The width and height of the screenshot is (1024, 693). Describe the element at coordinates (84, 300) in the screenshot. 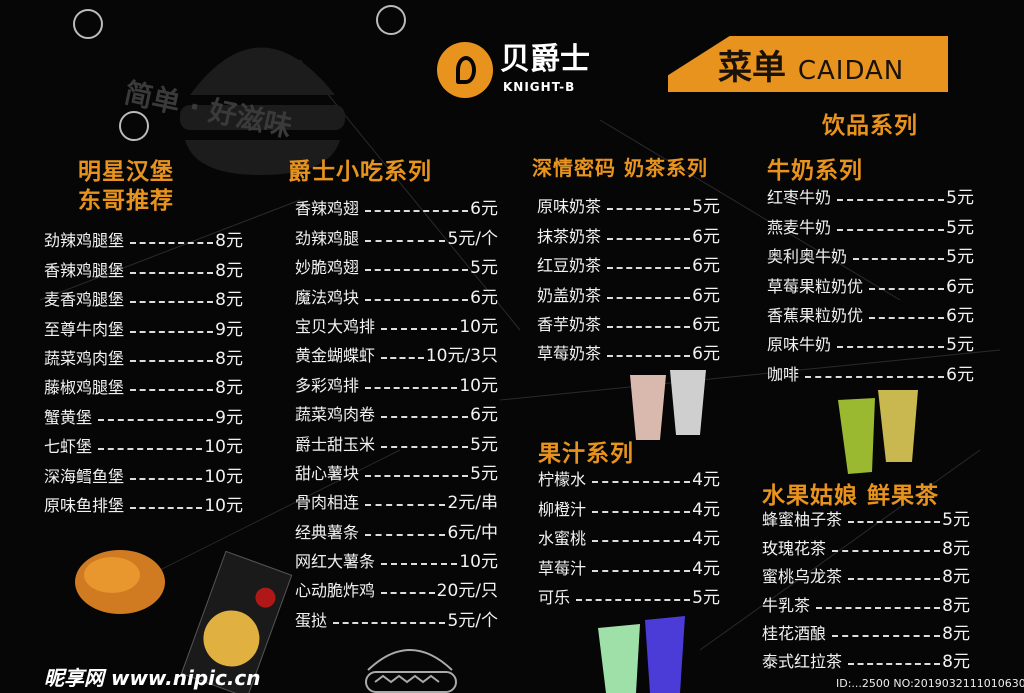

I see `item-name: 麦香鸡腿堡` at that location.